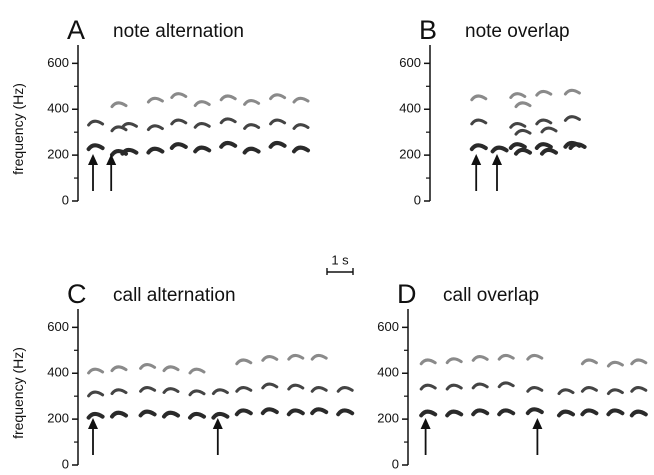  Describe the element at coordinates (174, 295) in the screenshot. I see `panel-title: call alternation` at that location.